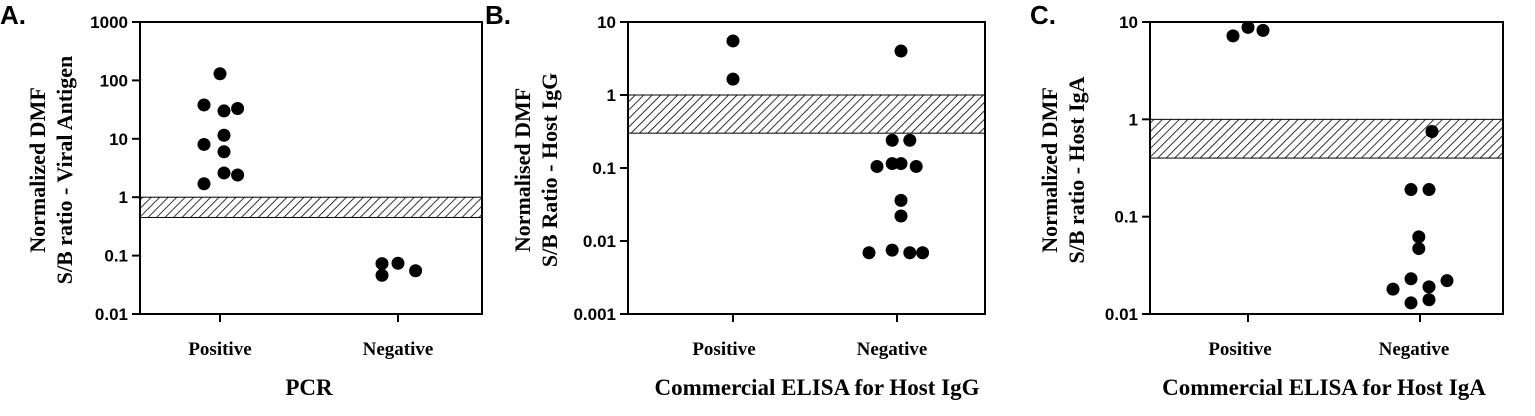  What do you see at coordinates (1326, 138) in the screenshot?
I see `panel-c-hatched-band` at bounding box center [1326, 138].